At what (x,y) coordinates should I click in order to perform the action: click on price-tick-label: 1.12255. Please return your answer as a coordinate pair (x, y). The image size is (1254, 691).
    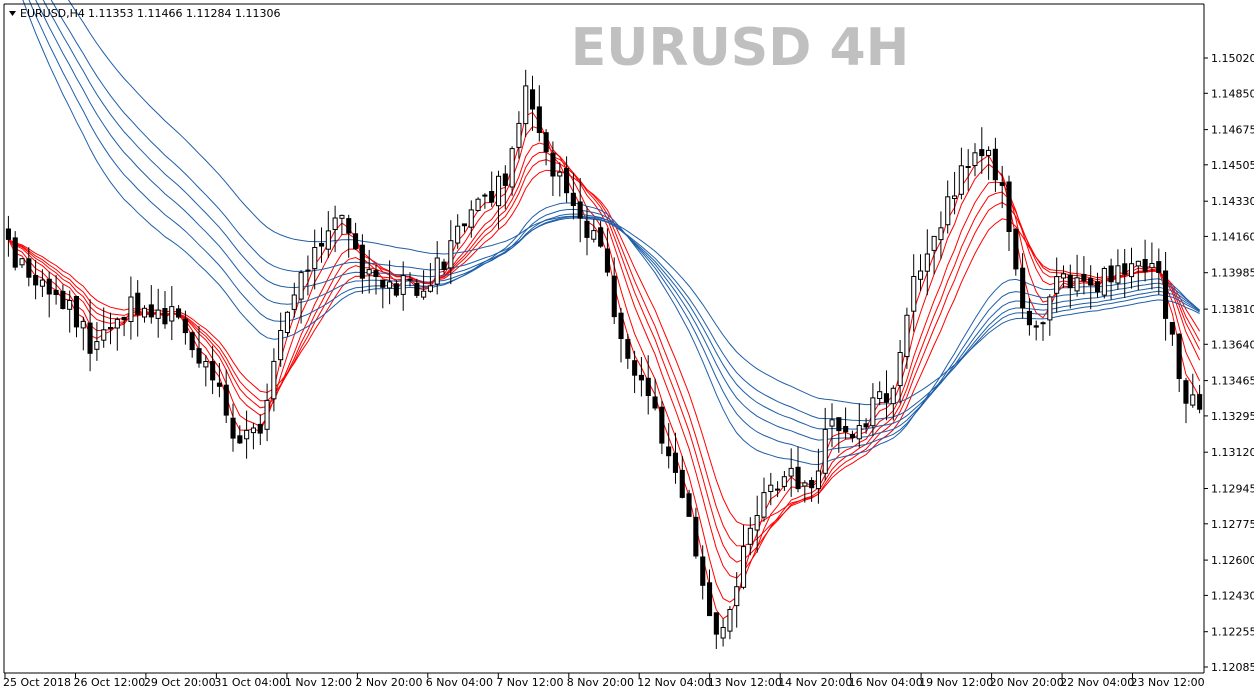
    Looking at the image, I should click on (1232, 632).